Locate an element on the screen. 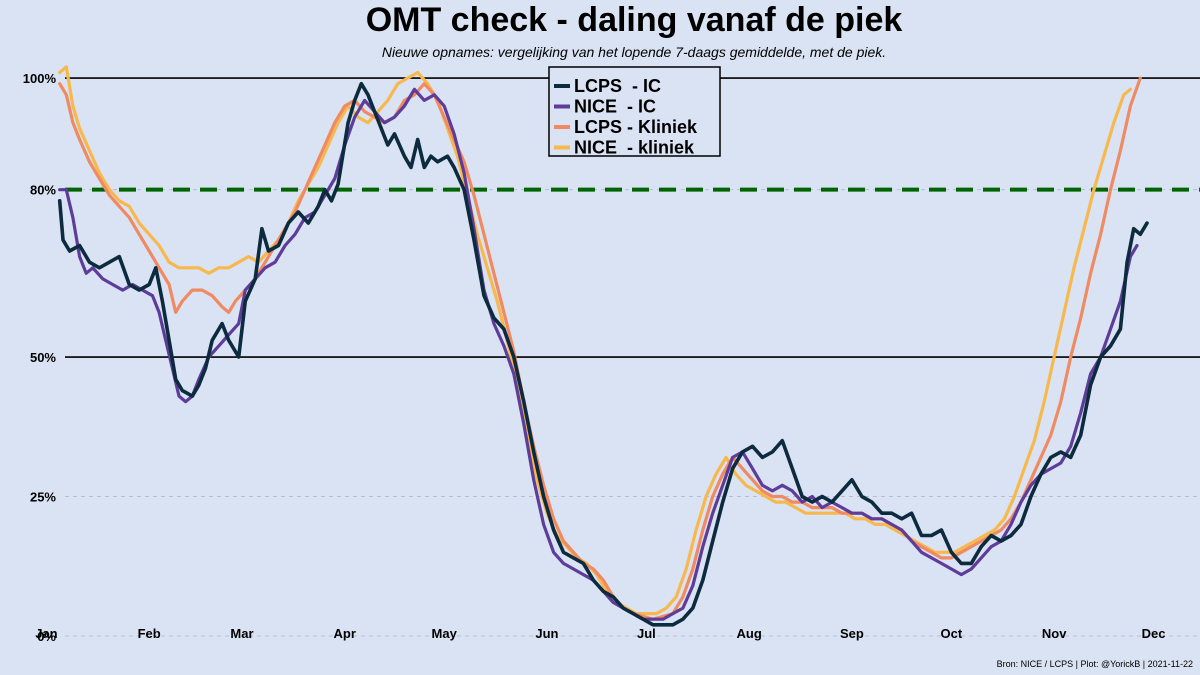 This screenshot has width=1200, height=675. x-tick-label-9: Oct is located at coordinates (952, 633).